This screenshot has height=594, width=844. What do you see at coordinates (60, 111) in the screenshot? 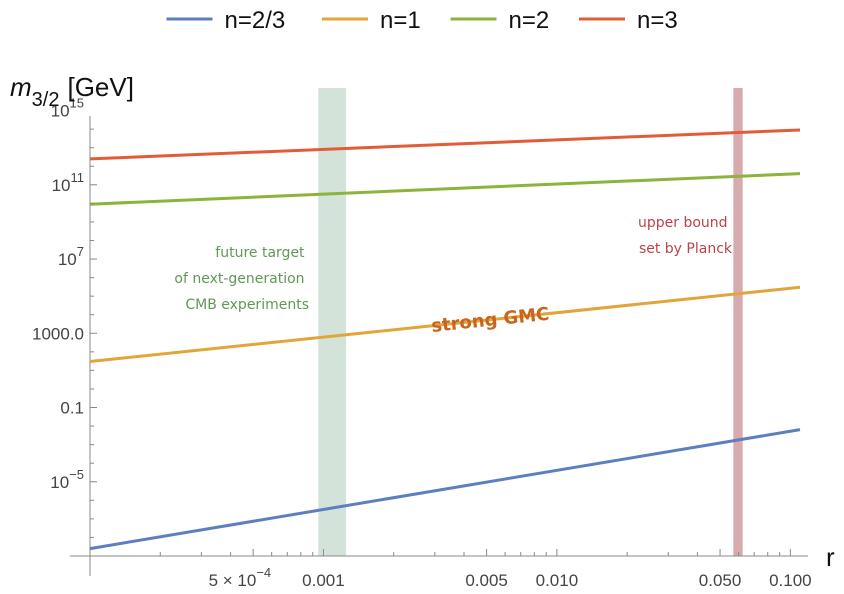
I see `y-tick-label-5-base: 10` at bounding box center [60, 111].